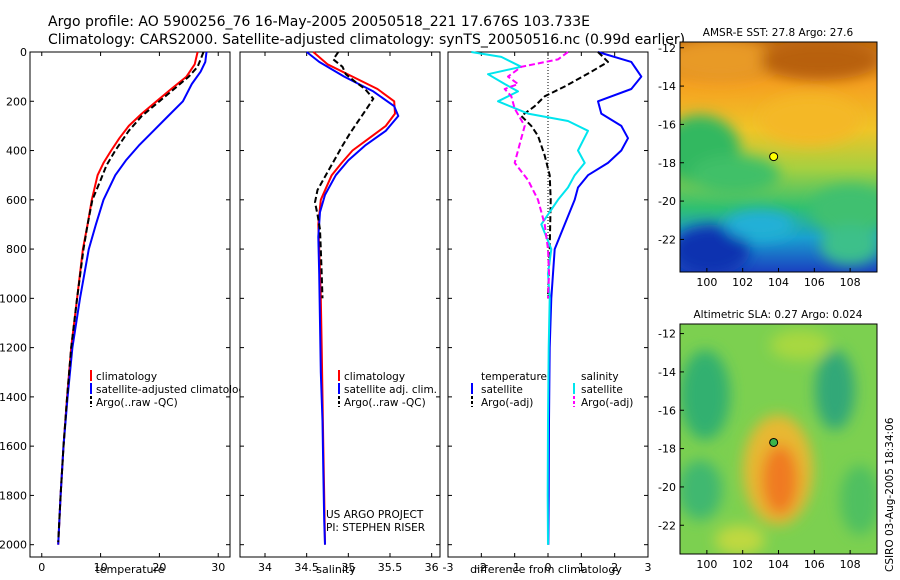 Image resolution: width=900 pixels, height=580 pixels. I want to click on temperature-series, so click(132, 298).